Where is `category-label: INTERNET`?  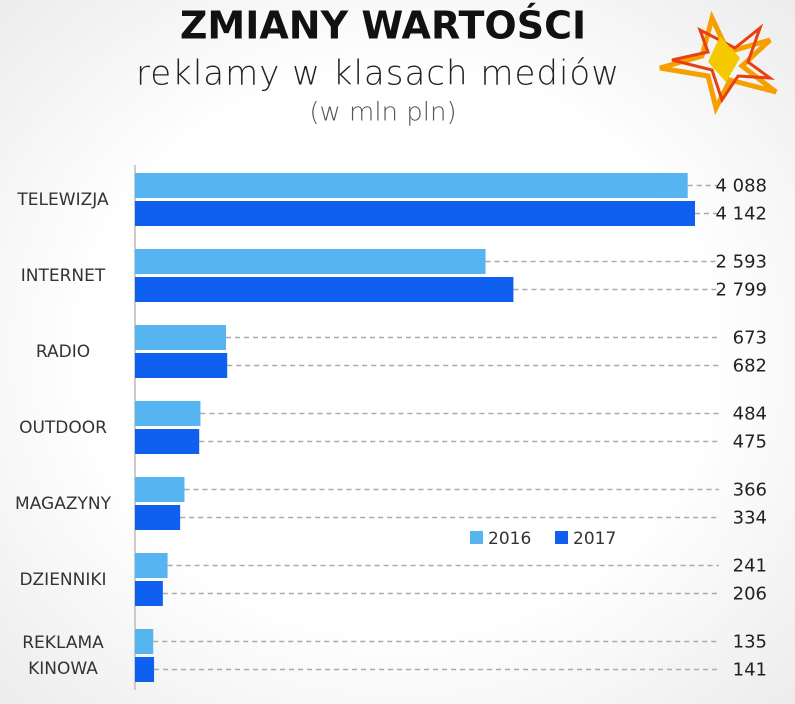 category-label: INTERNET is located at coordinates (63, 275).